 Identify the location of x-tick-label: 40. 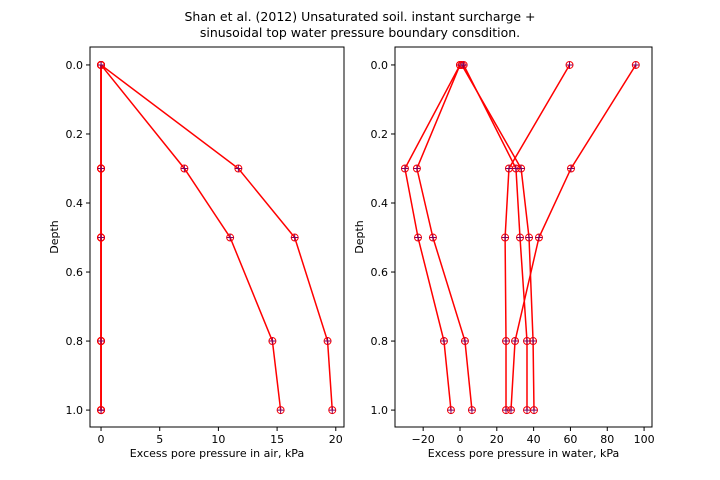
(534, 439).